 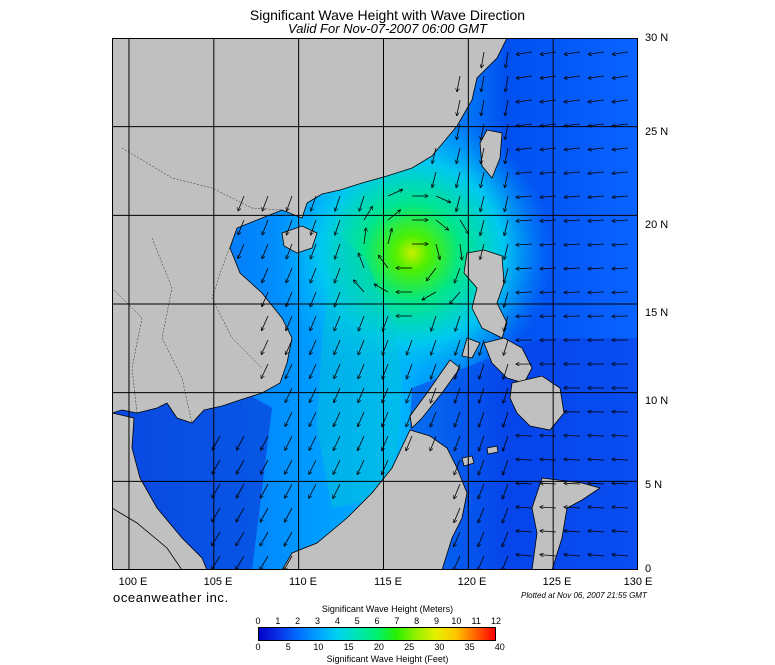 What do you see at coordinates (133, 582) in the screenshot?
I see `lon-label-100e: 100 E` at bounding box center [133, 582].